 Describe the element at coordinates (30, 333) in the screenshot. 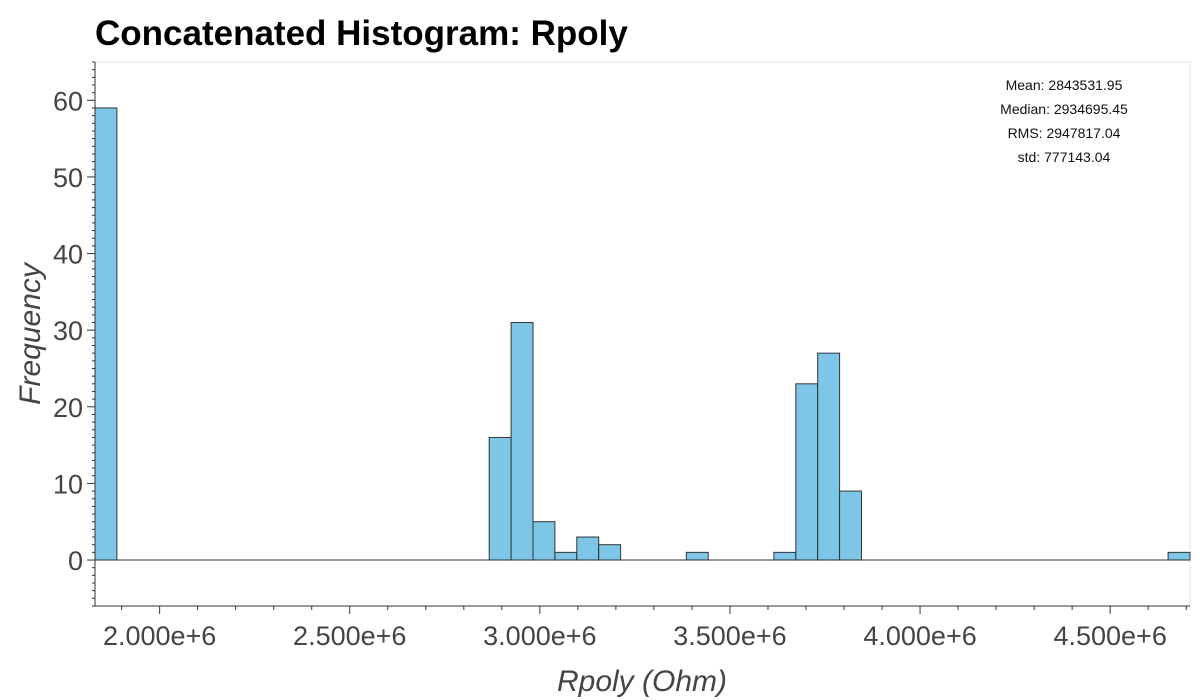

I see `y-axis-title: Frequency` at that location.